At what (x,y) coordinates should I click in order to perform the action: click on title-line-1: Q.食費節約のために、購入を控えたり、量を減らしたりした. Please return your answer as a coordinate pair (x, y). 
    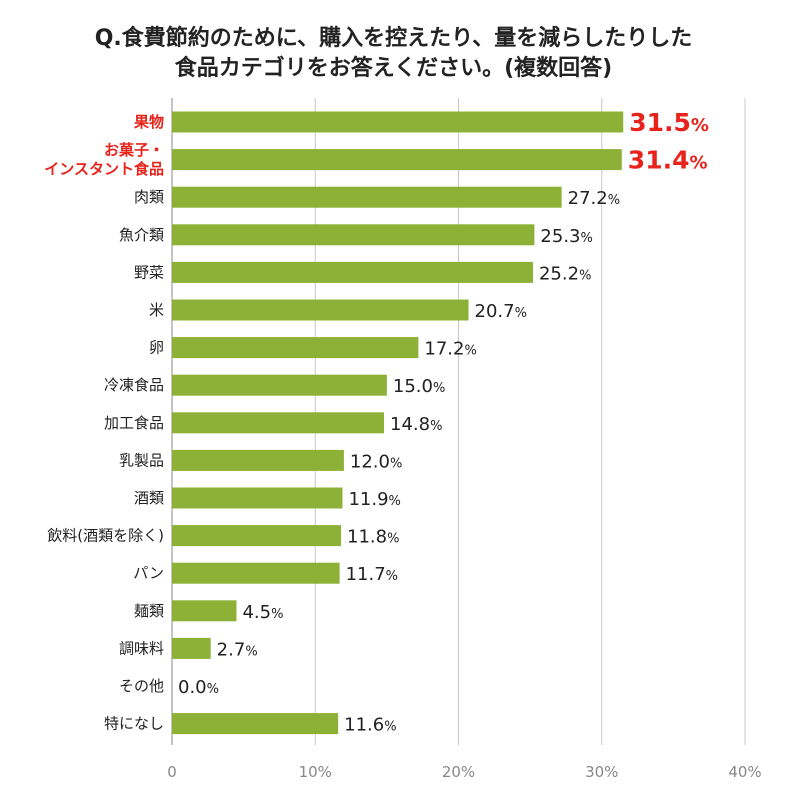
    Looking at the image, I should click on (393, 38).